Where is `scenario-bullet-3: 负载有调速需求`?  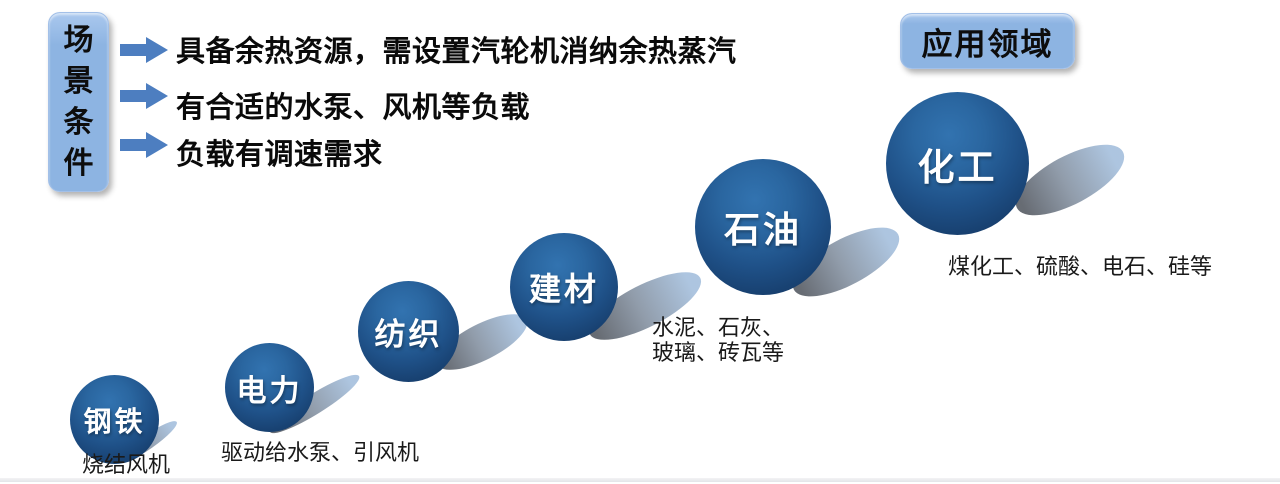
scenario-bullet-3: 负载有调速需求 is located at coordinates (279, 155).